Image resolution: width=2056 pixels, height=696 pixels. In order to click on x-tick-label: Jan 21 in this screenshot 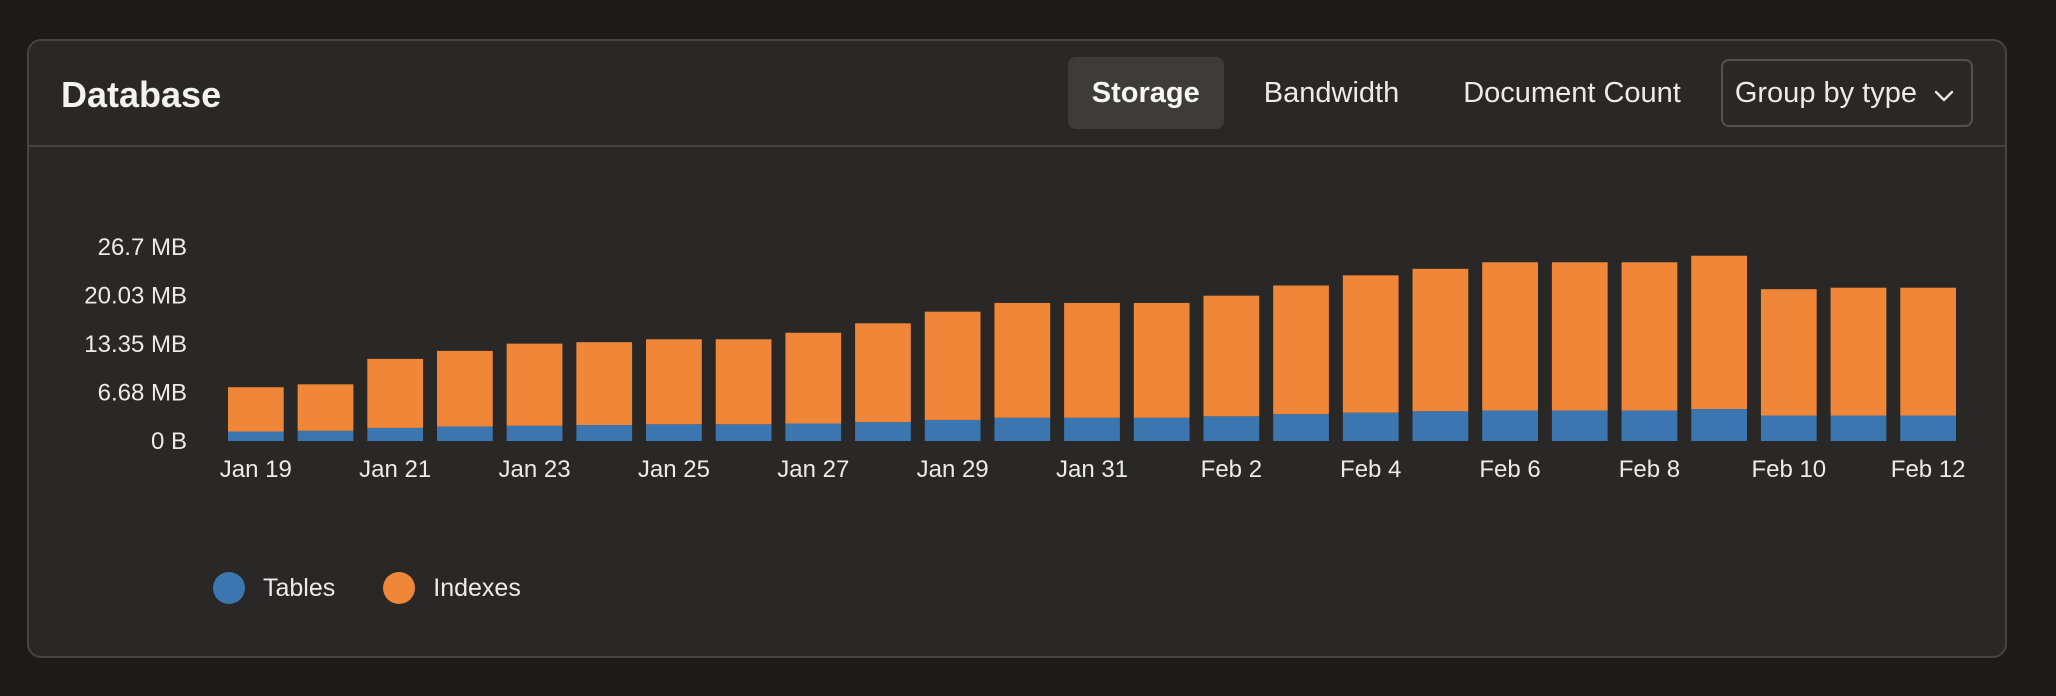, I will do `click(395, 469)`.